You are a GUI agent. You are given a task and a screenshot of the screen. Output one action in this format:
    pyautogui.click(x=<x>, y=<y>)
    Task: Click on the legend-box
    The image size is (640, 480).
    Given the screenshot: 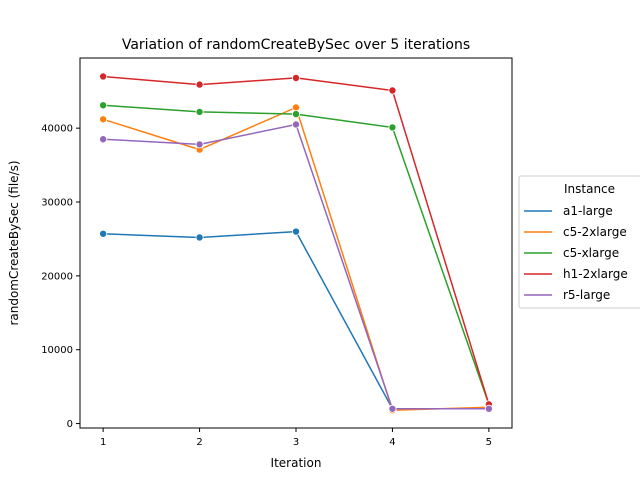 What is the action you would take?
    pyautogui.click(x=579, y=242)
    